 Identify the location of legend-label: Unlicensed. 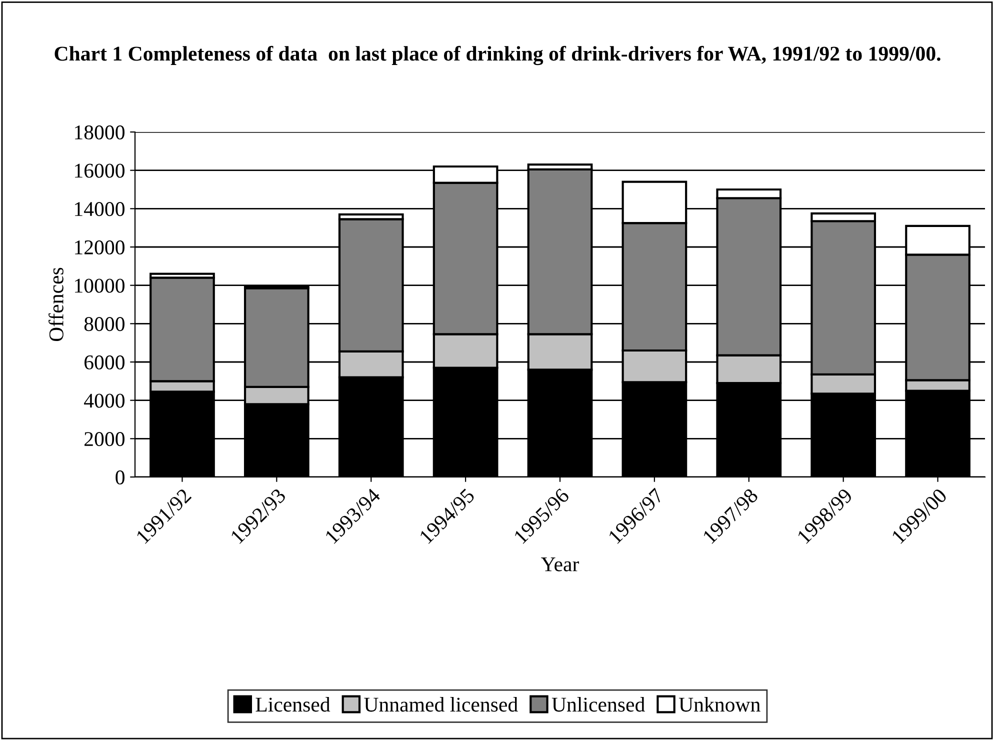
(598, 704).